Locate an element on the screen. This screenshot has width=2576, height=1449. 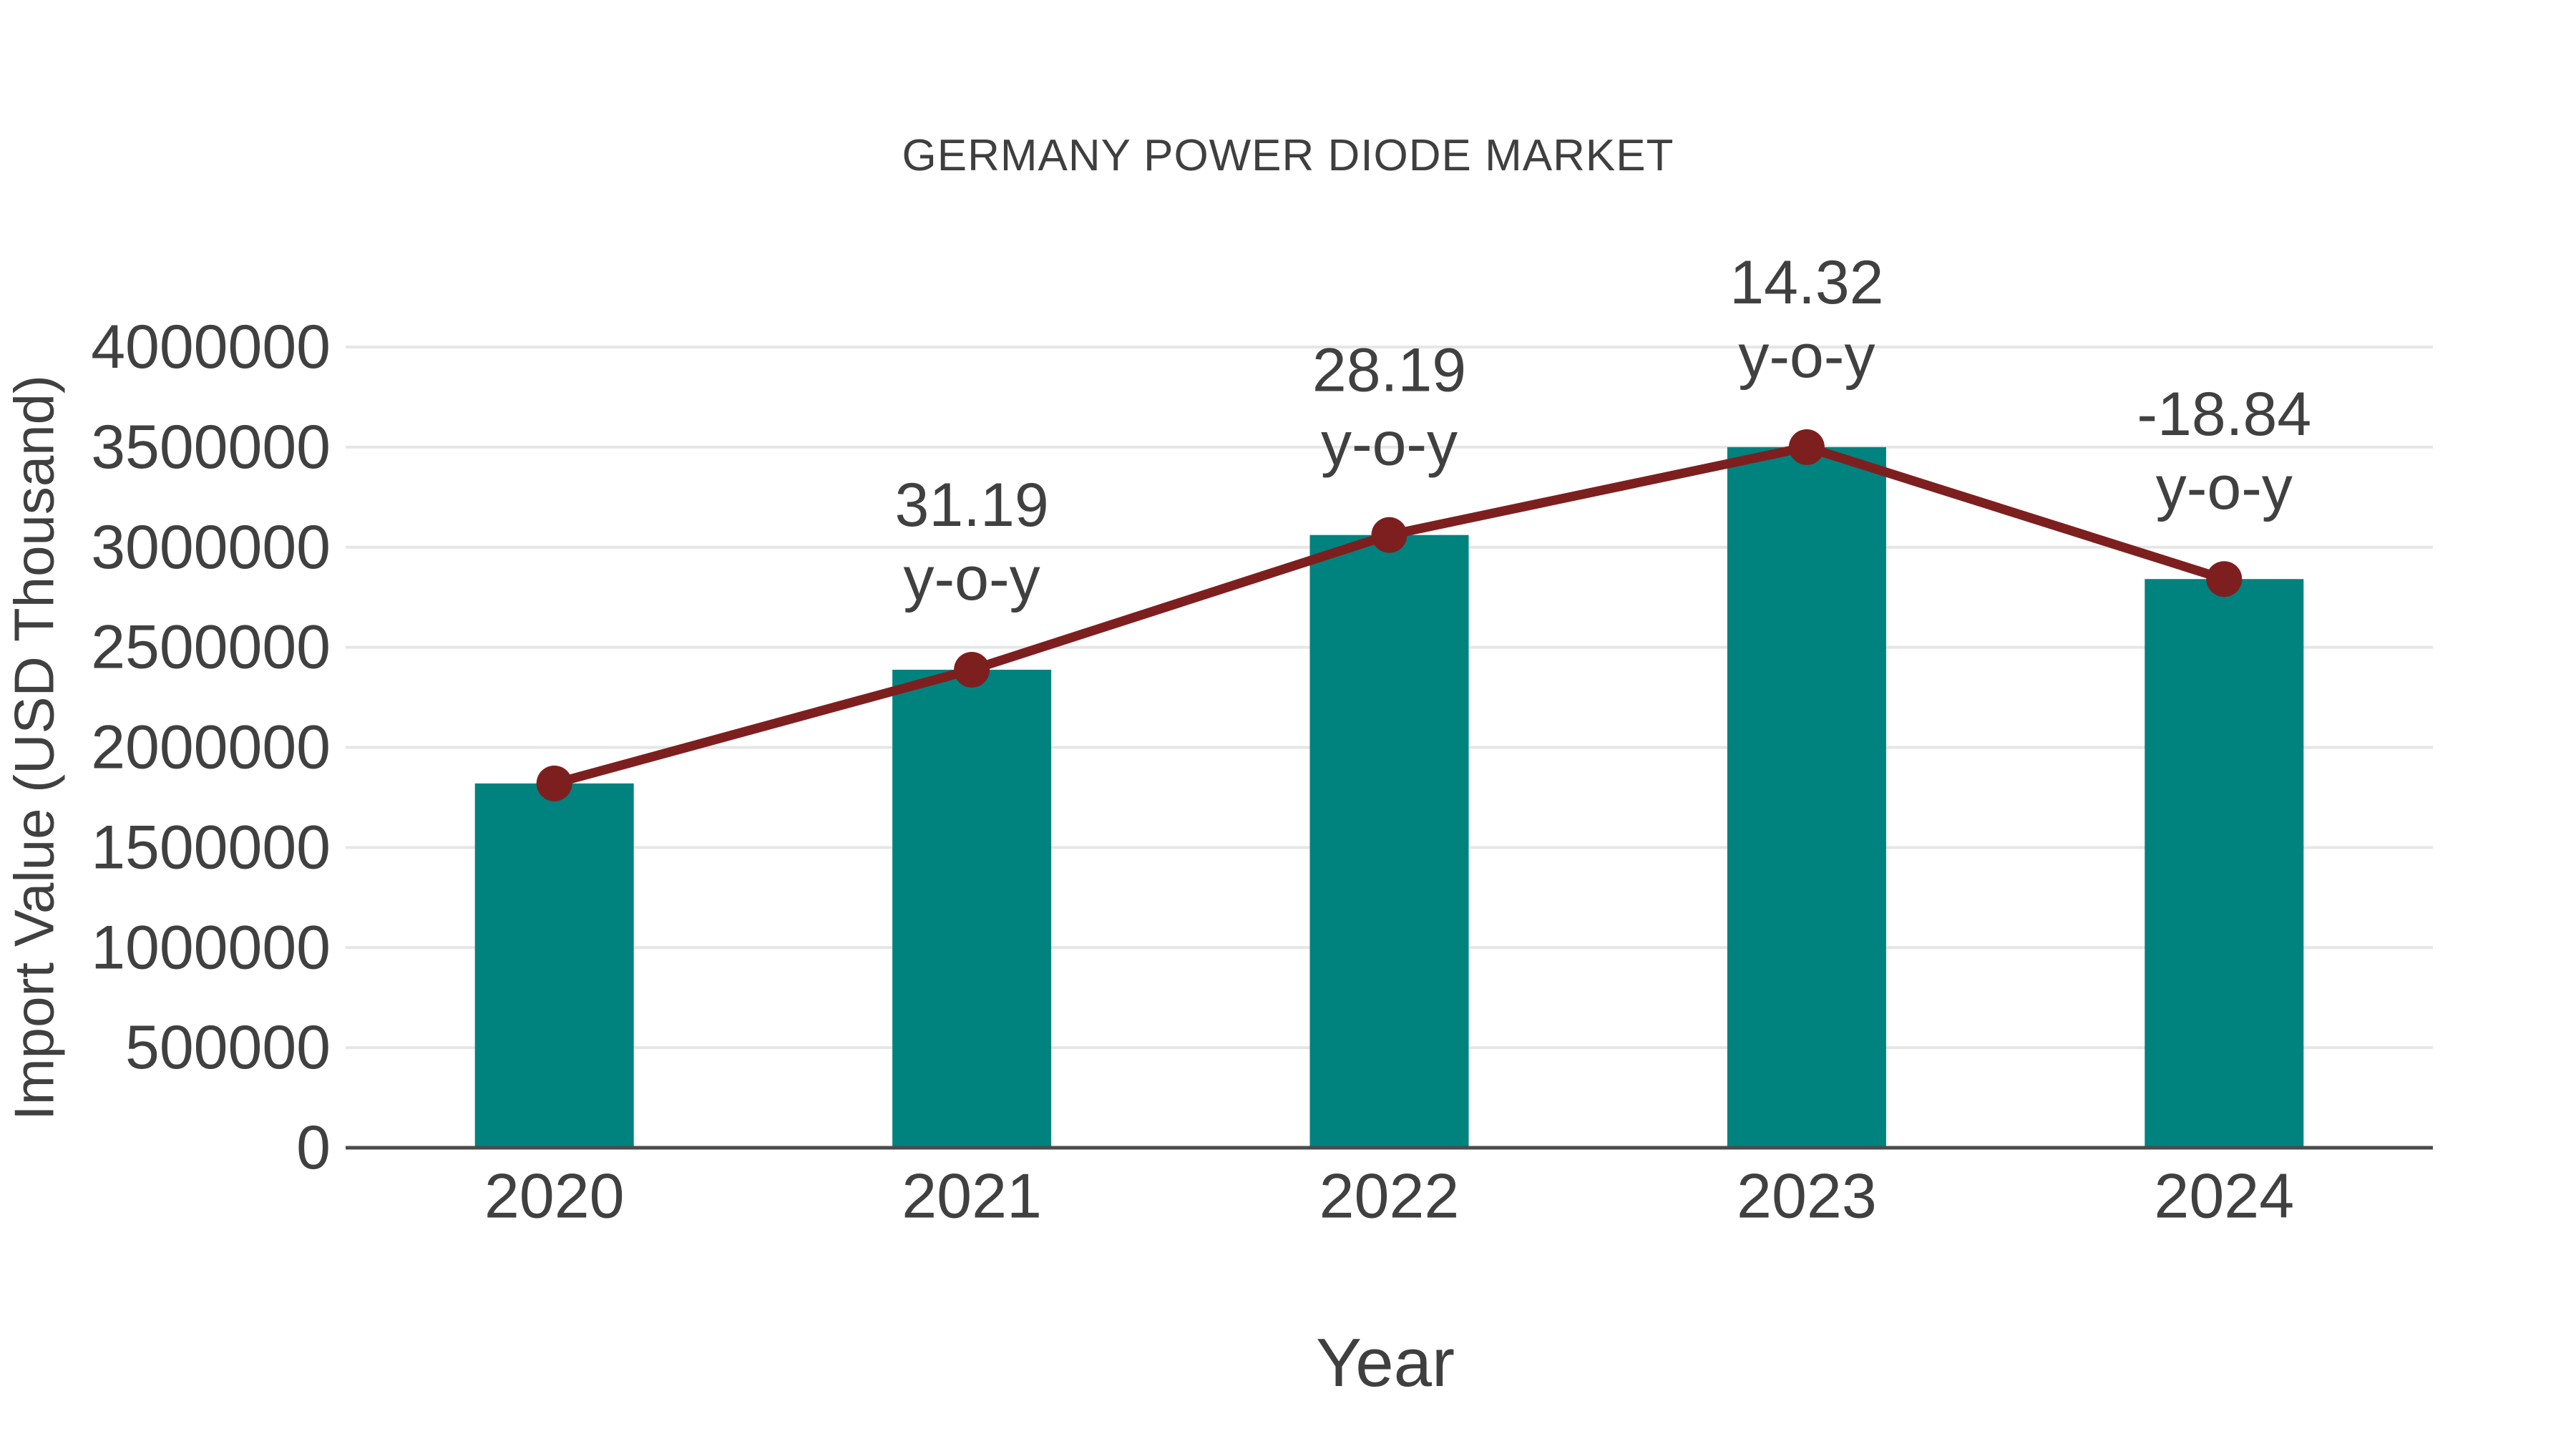
y-tick-label-2500000: 2500000 is located at coordinates (211, 647).